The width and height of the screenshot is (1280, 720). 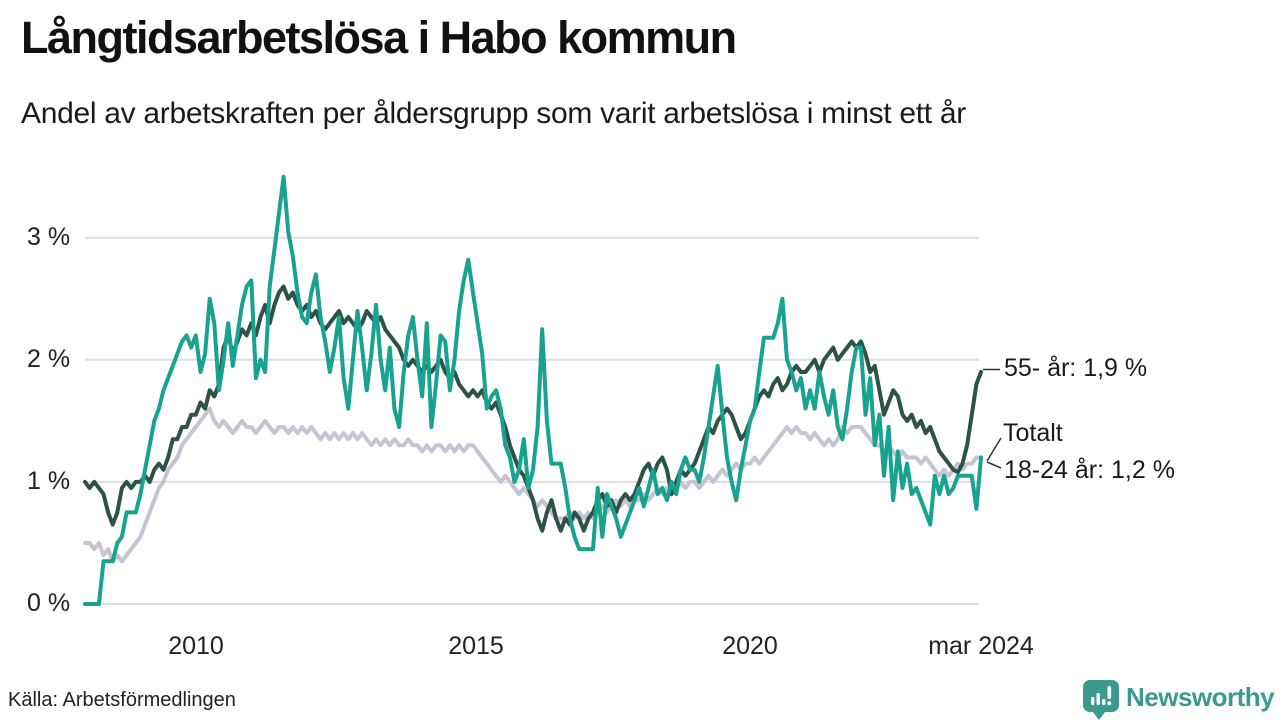 I want to click on newsworthy-wordmark: Newsworthy, so click(x=1200, y=697).